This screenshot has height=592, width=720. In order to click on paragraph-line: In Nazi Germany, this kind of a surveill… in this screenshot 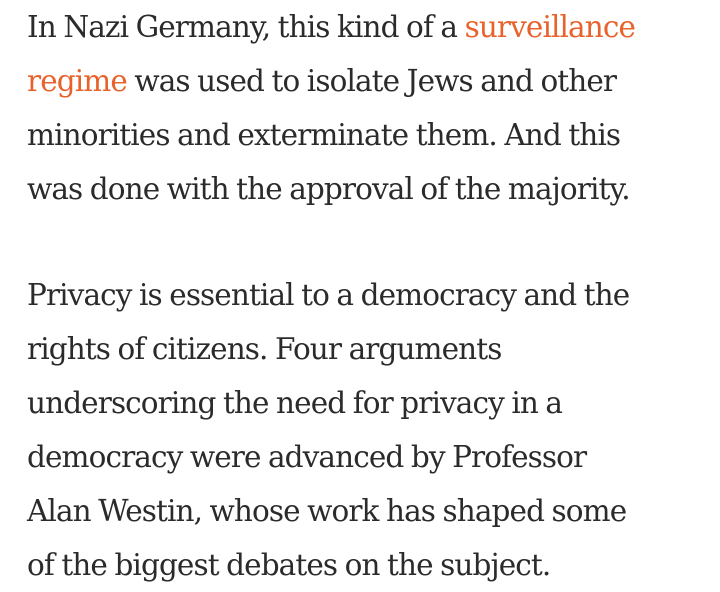, I will do `click(372, 27)`.